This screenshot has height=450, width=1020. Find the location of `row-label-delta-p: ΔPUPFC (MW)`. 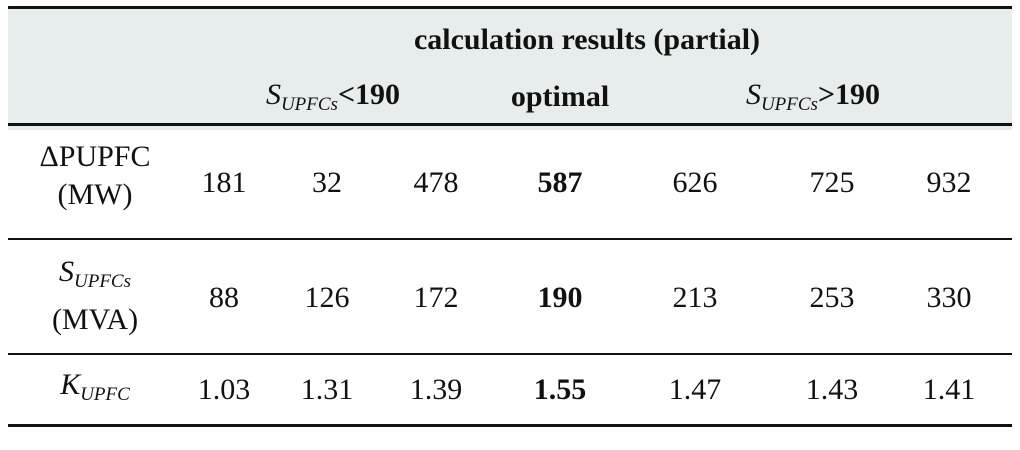

row-label-delta-p: ΔPUPFC (MW) is located at coordinates (95, 175).